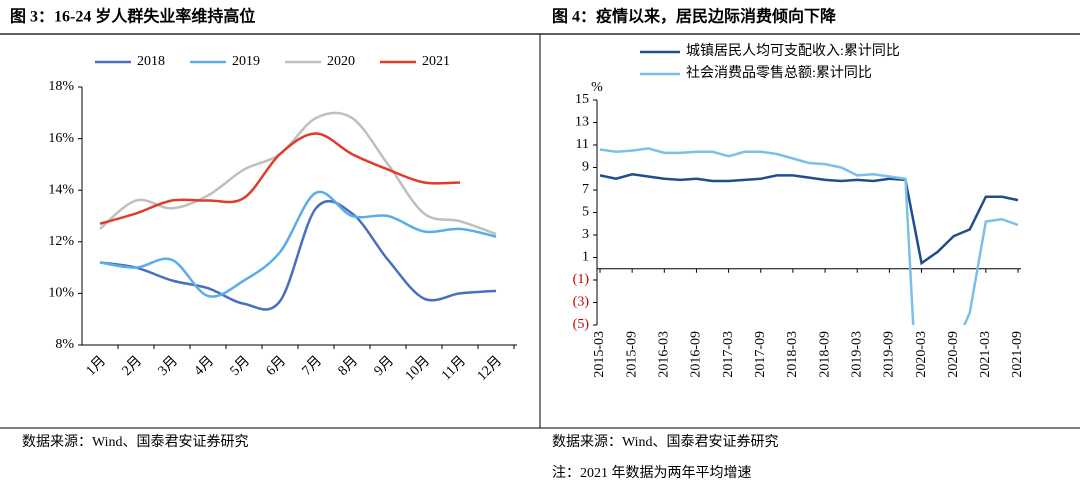 This screenshot has height=489, width=1080. I want to click on y-tick-label: 18%, so click(61, 86).